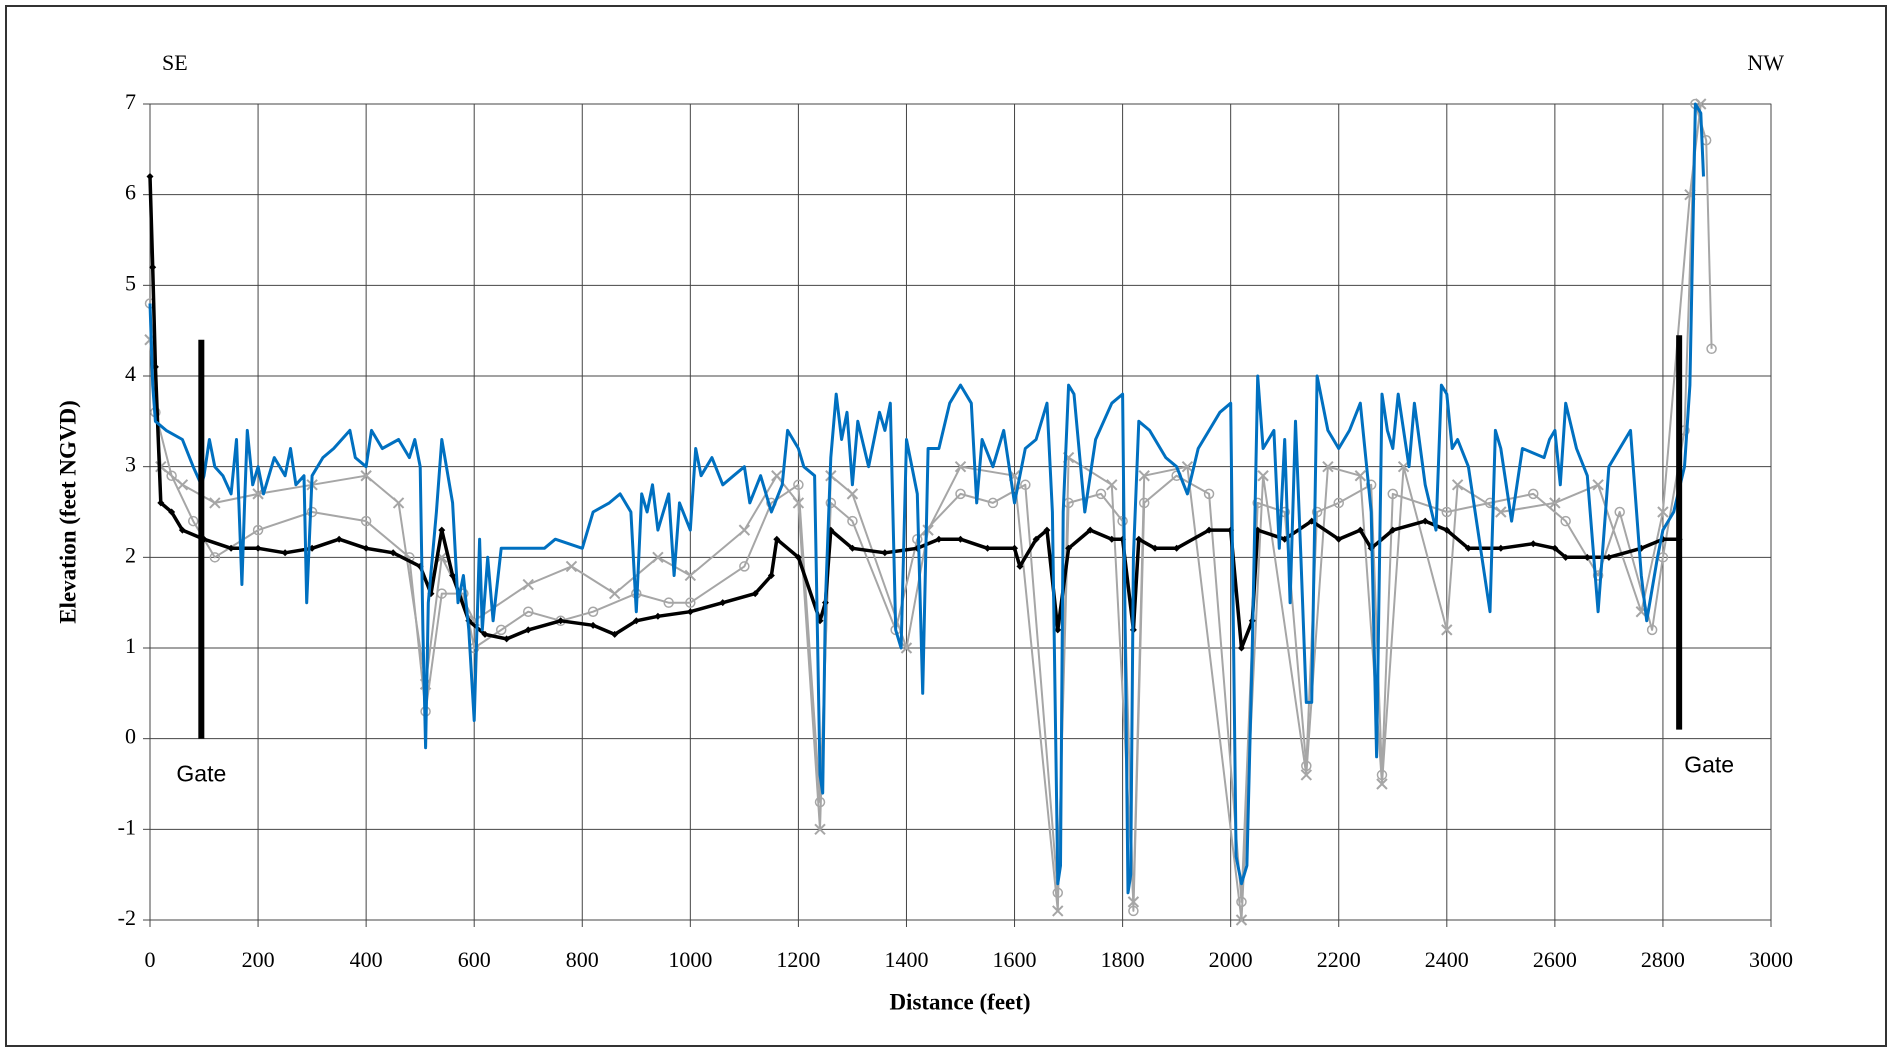  I want to click on x-tick-label: 1400, so click(906, 959).